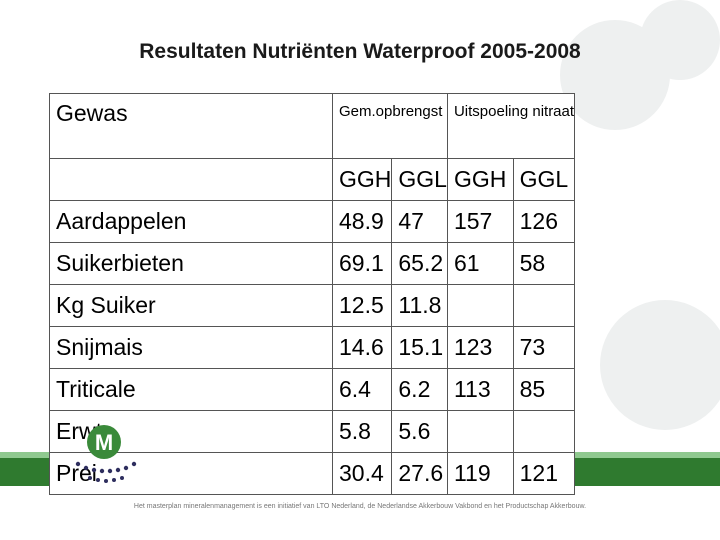  What do you see at coordinates (191, 305) in the screenshot?
I see `crop-cell: Kg Suiker` at bounding box center [191, 305].